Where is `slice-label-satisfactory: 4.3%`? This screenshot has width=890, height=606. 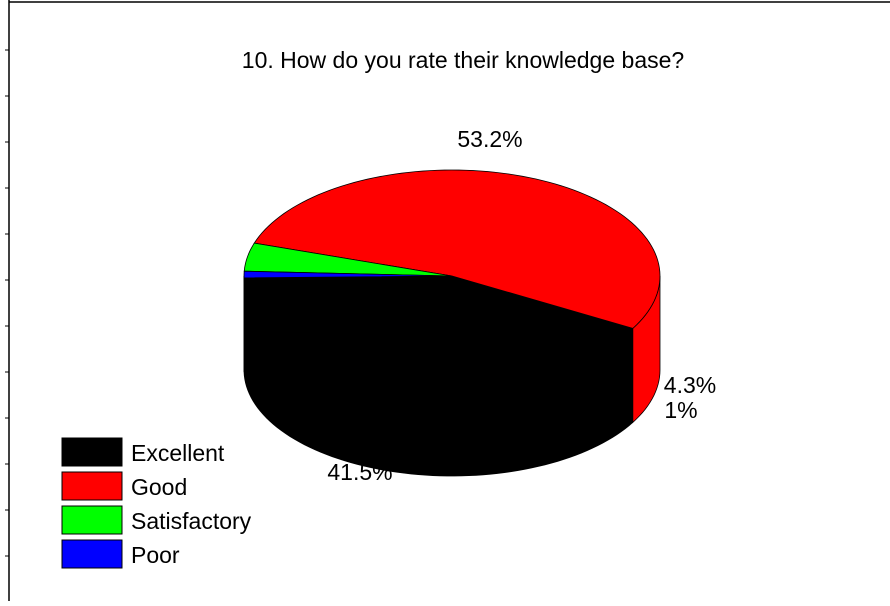 slice-label-satisfactory: 4.3% is located at coordinates (690, 385).